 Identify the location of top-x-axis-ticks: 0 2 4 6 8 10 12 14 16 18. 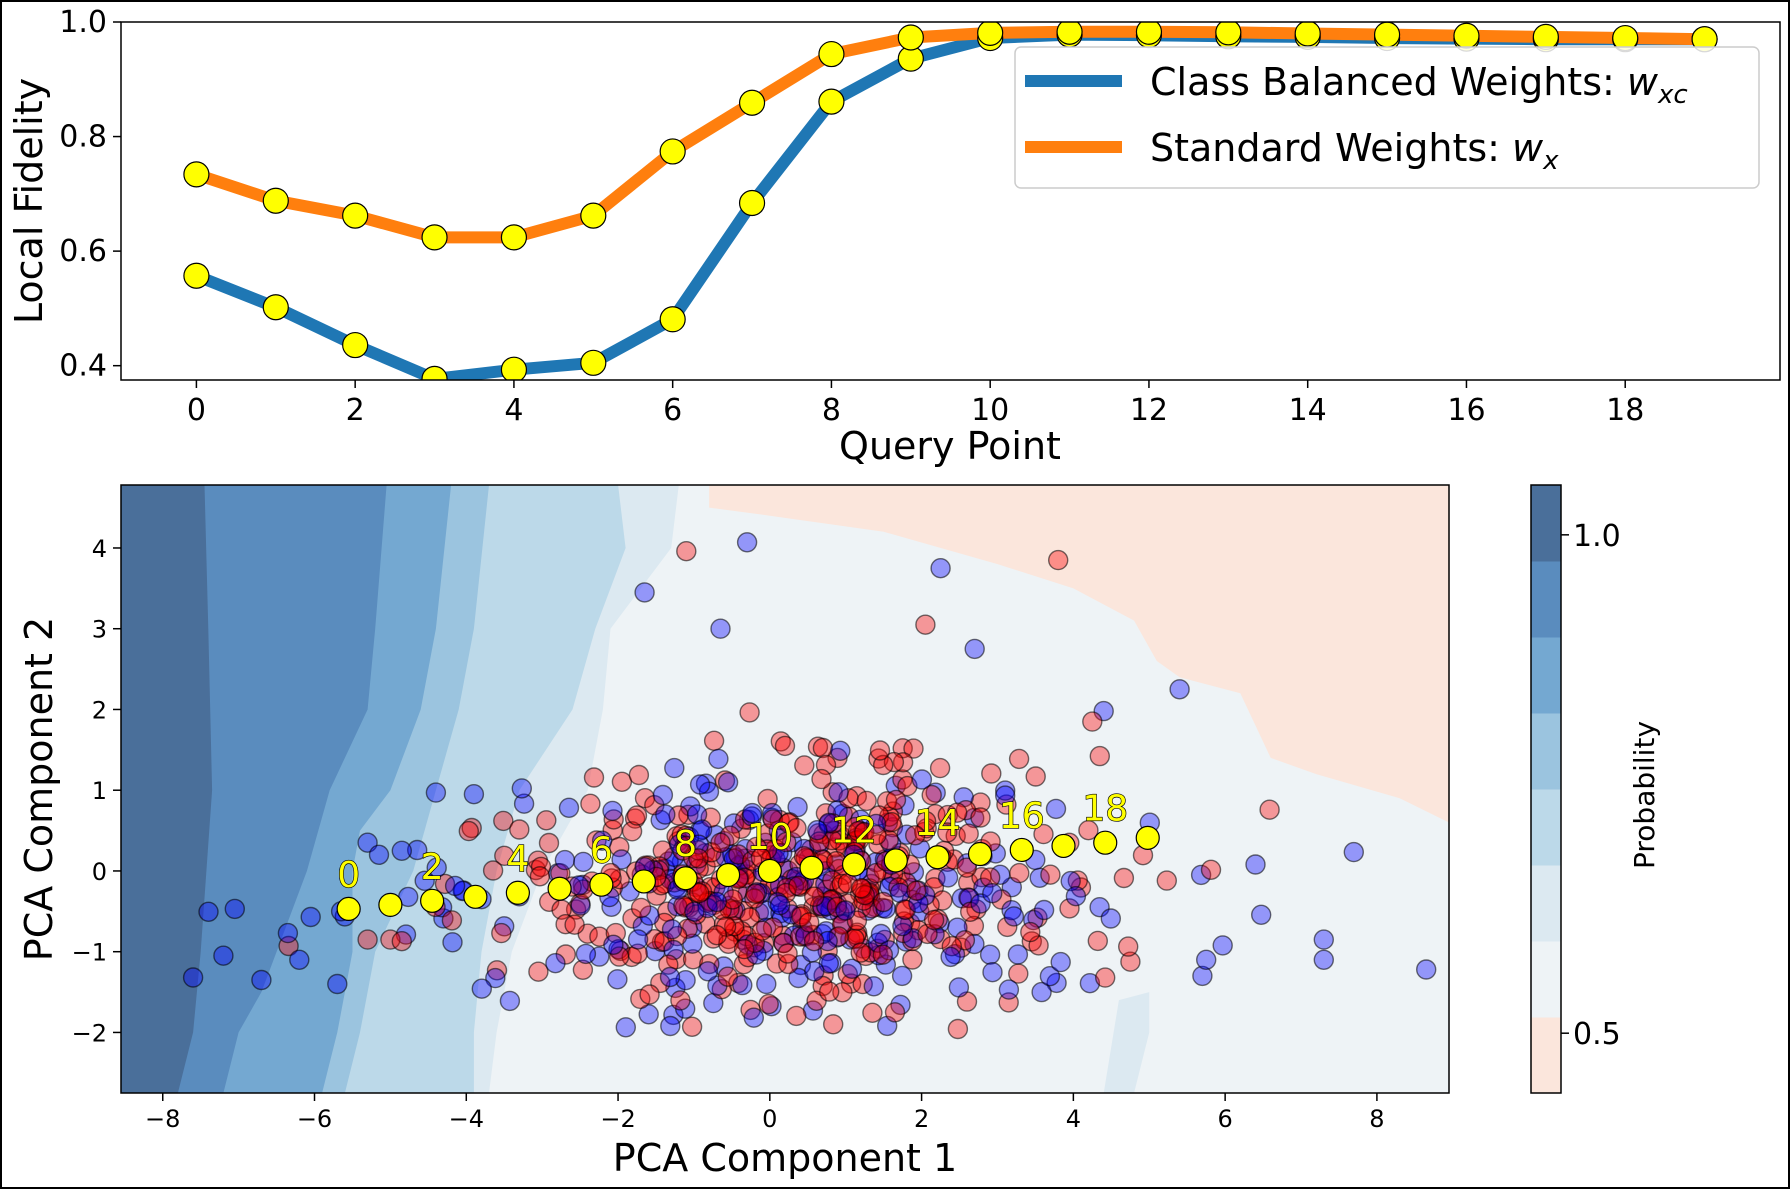
(915, 404).